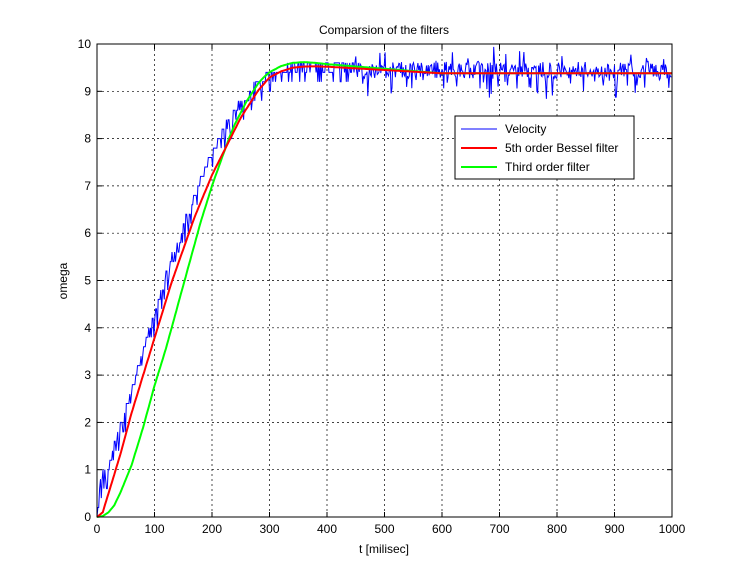  Describe the element at coordinates (442, 529) in the screenshot. I see `x-tick-label: 600` at that location.